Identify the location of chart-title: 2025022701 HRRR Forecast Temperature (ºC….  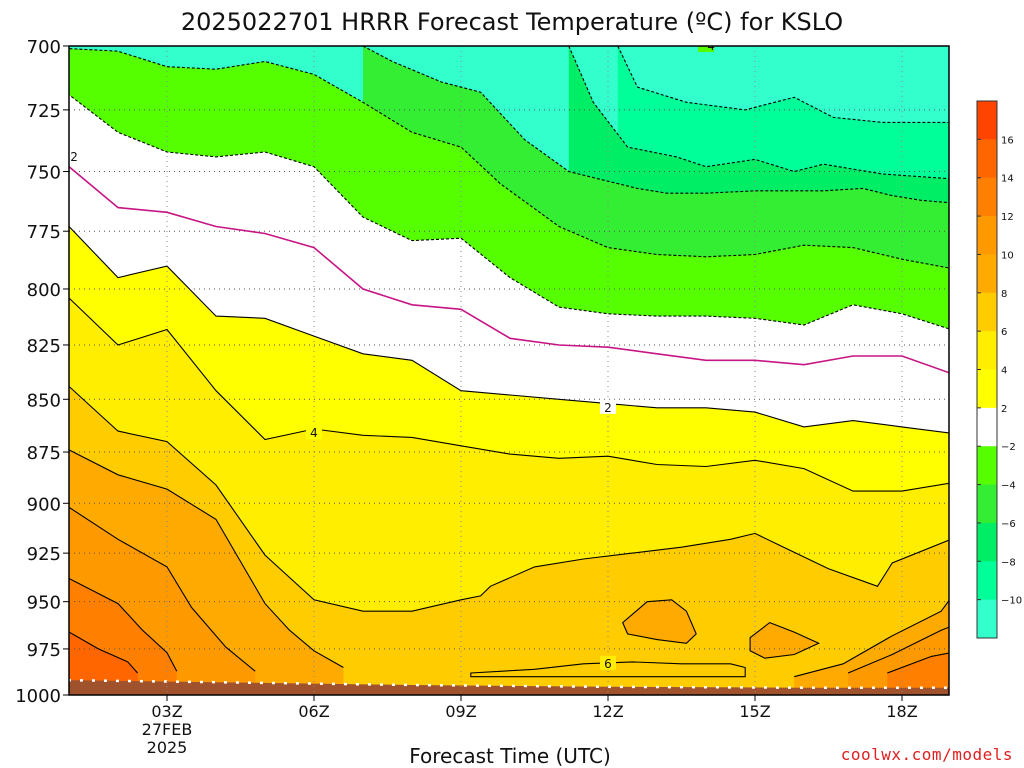
(512, 22).